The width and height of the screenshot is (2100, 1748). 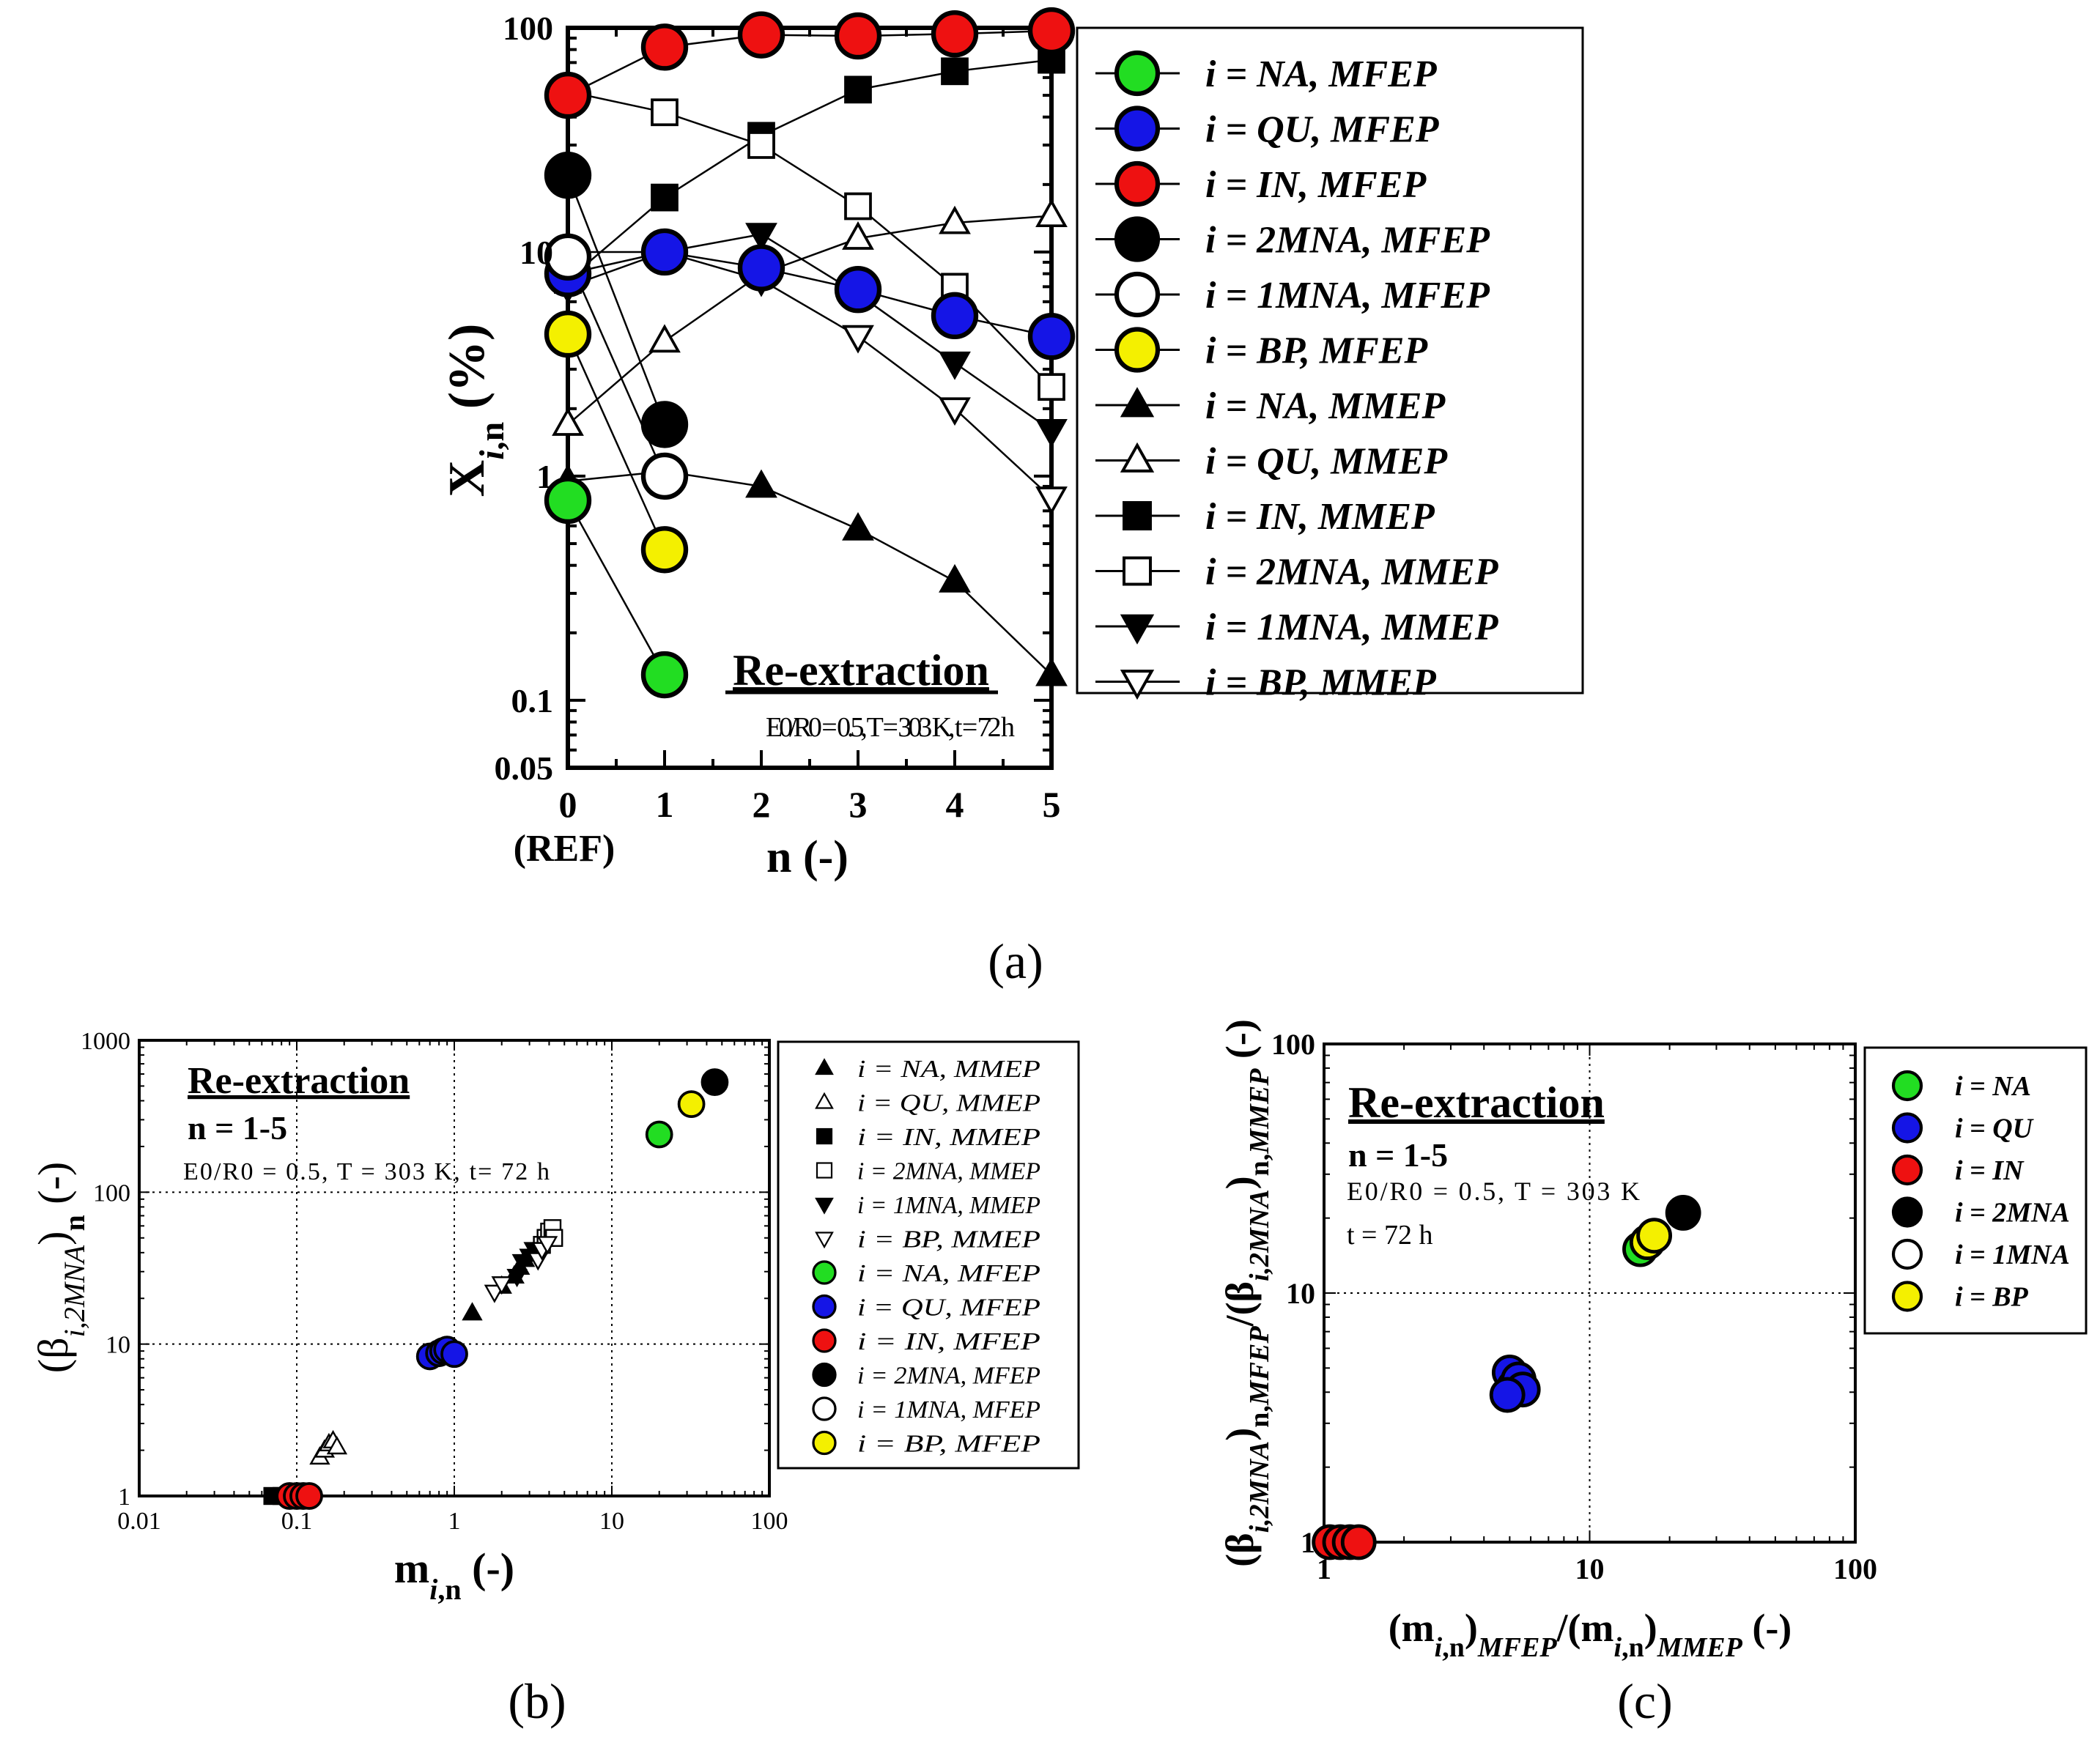 What do you see at coordinates (366, 1172) in the screenshot?
I see `conditions: E0/R0 = 0.5, T = 303 K, t= 72 h` at bounding box center [366, 1172].